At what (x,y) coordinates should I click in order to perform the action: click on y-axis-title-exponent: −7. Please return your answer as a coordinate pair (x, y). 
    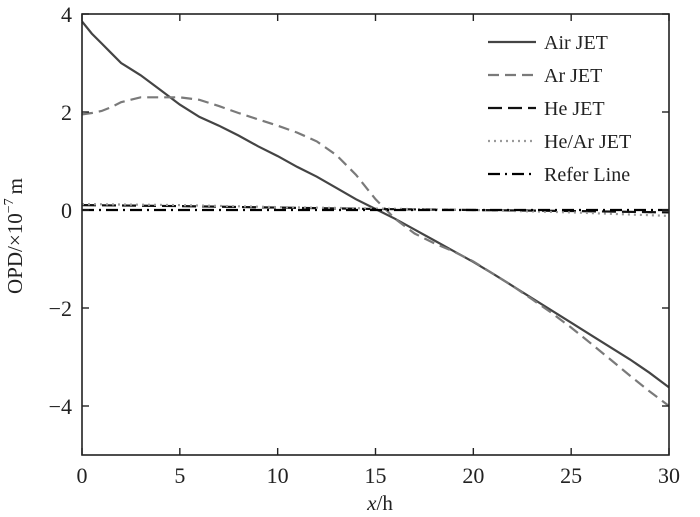
    Looking at the image, I should click on (9, 205).